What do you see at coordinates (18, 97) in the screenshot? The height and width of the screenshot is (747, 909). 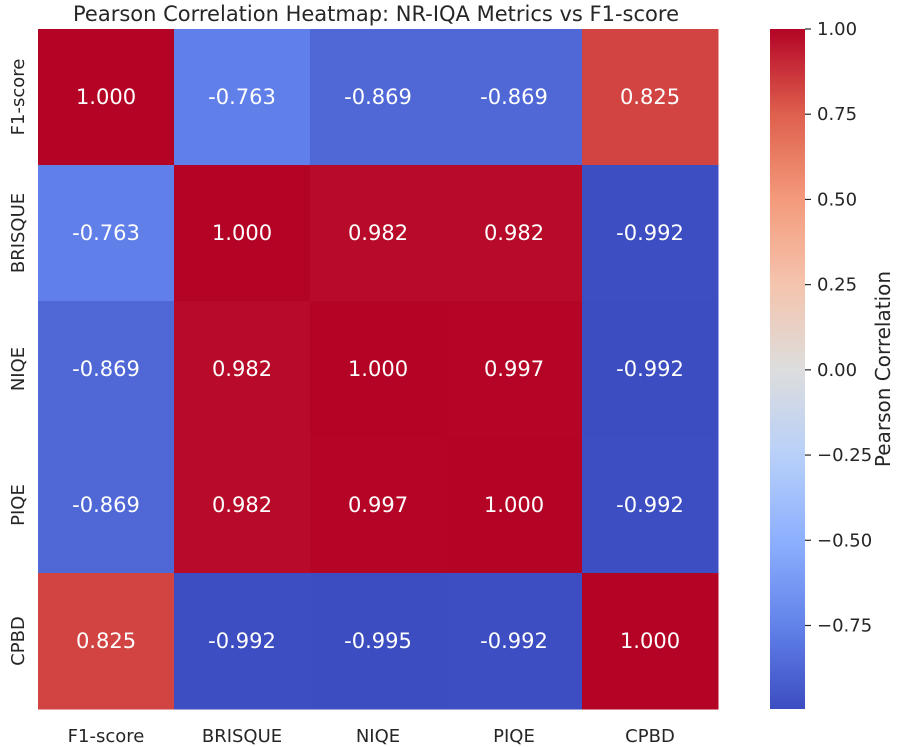 I see `y-tick-label: F1-score` at bounding box center [18, 97].